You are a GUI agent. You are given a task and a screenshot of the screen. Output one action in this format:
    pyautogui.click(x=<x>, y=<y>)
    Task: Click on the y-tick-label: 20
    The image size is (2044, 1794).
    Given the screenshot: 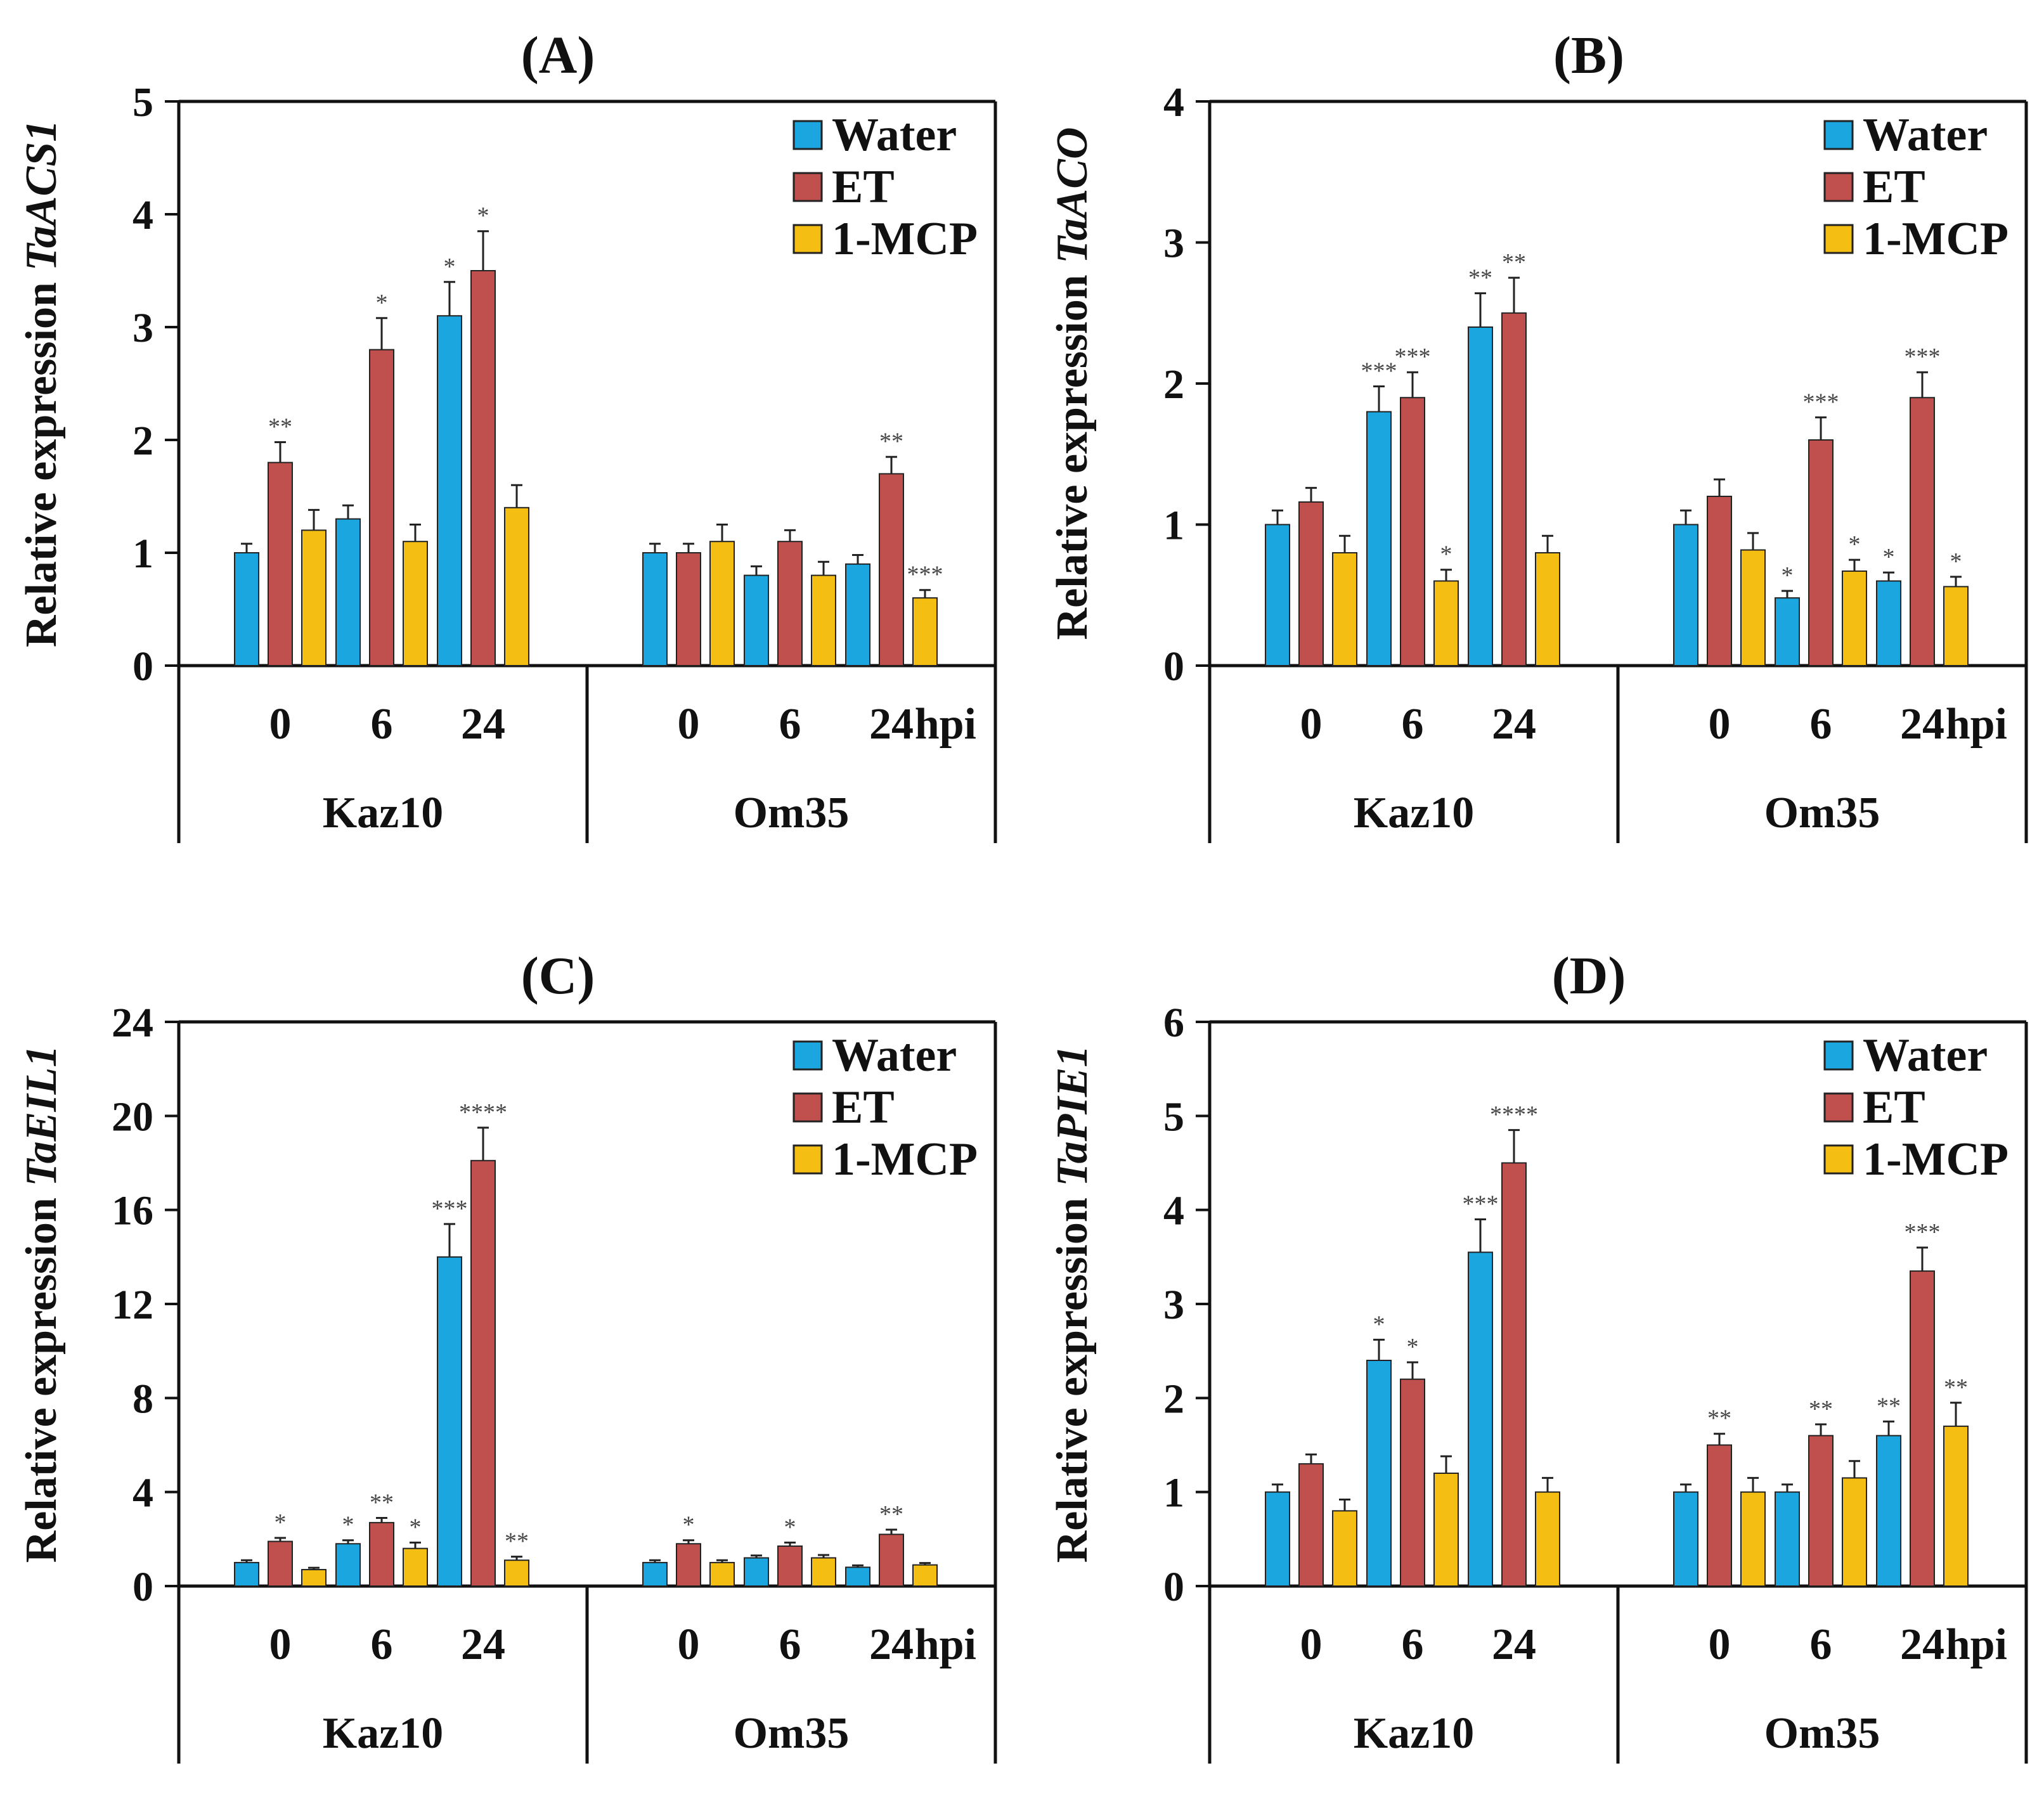 What is the action you would take?
    pyautogui.click(x=132, y=1117)
    